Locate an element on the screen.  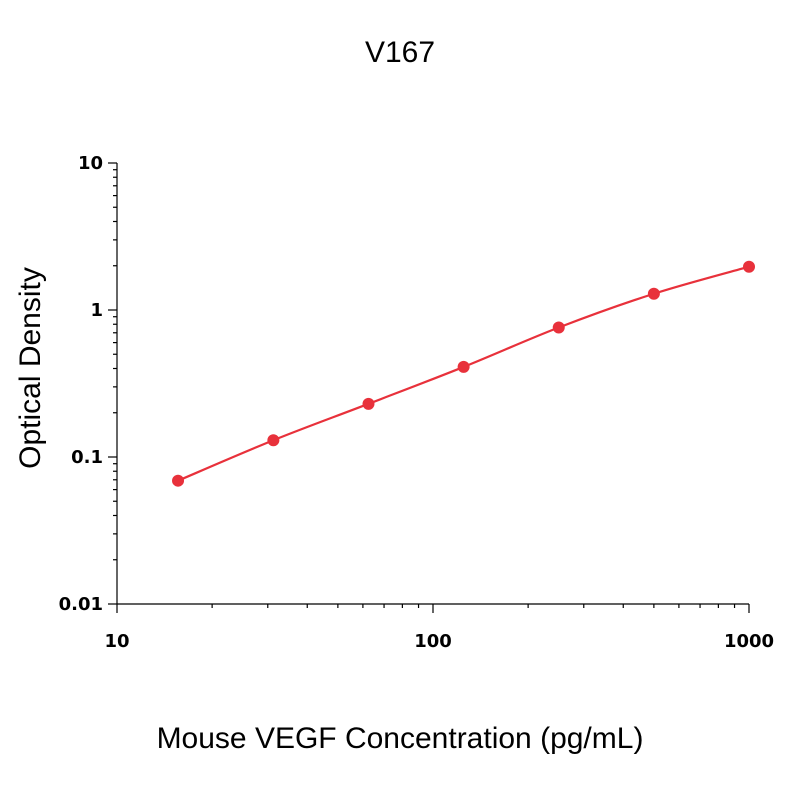
y-tick-label: 0.01 is located at coordinates (81, 604).